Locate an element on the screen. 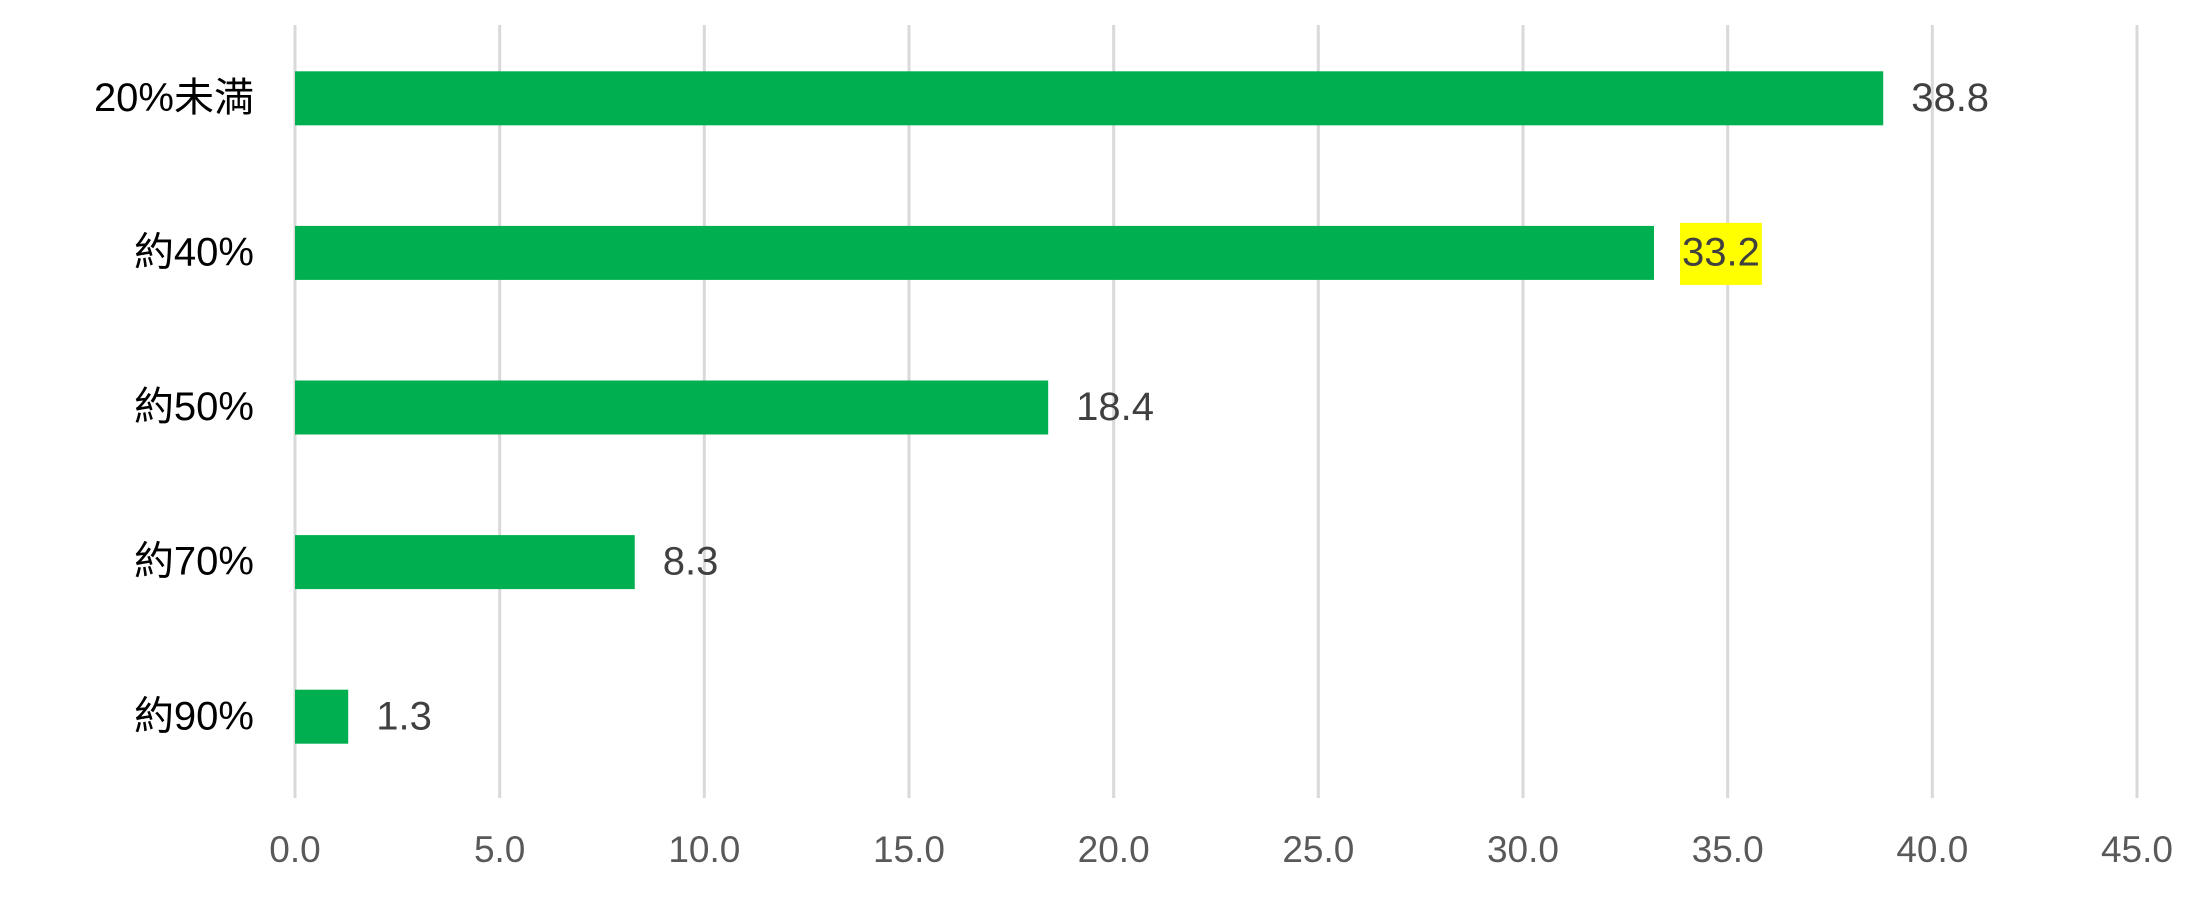  x-tick-label: 25.0 is located at coordinates (1318, 849).